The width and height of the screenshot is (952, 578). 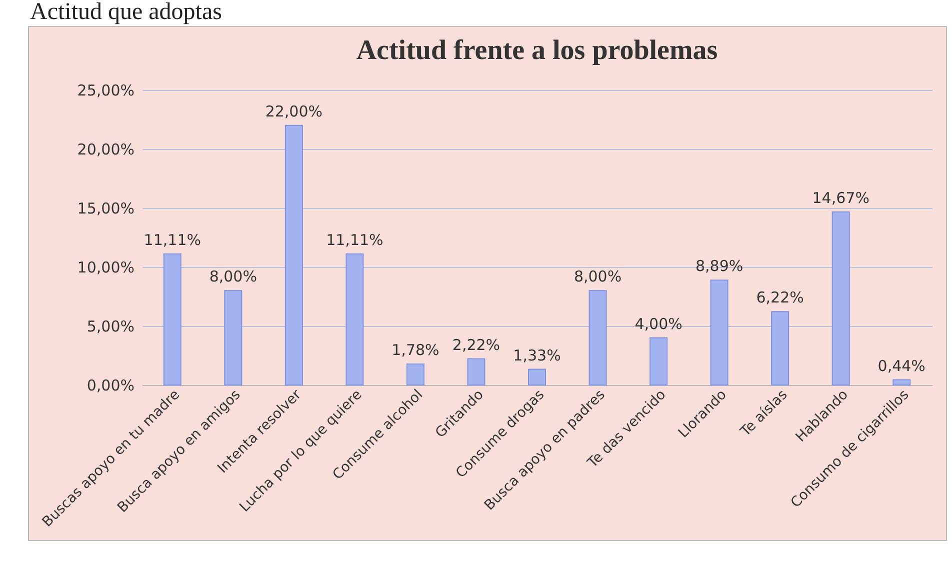 What do you see at coordinates (780, 297) in the screenshot?
I see `data-label: 6,22%` at bounding box center [780, 297].